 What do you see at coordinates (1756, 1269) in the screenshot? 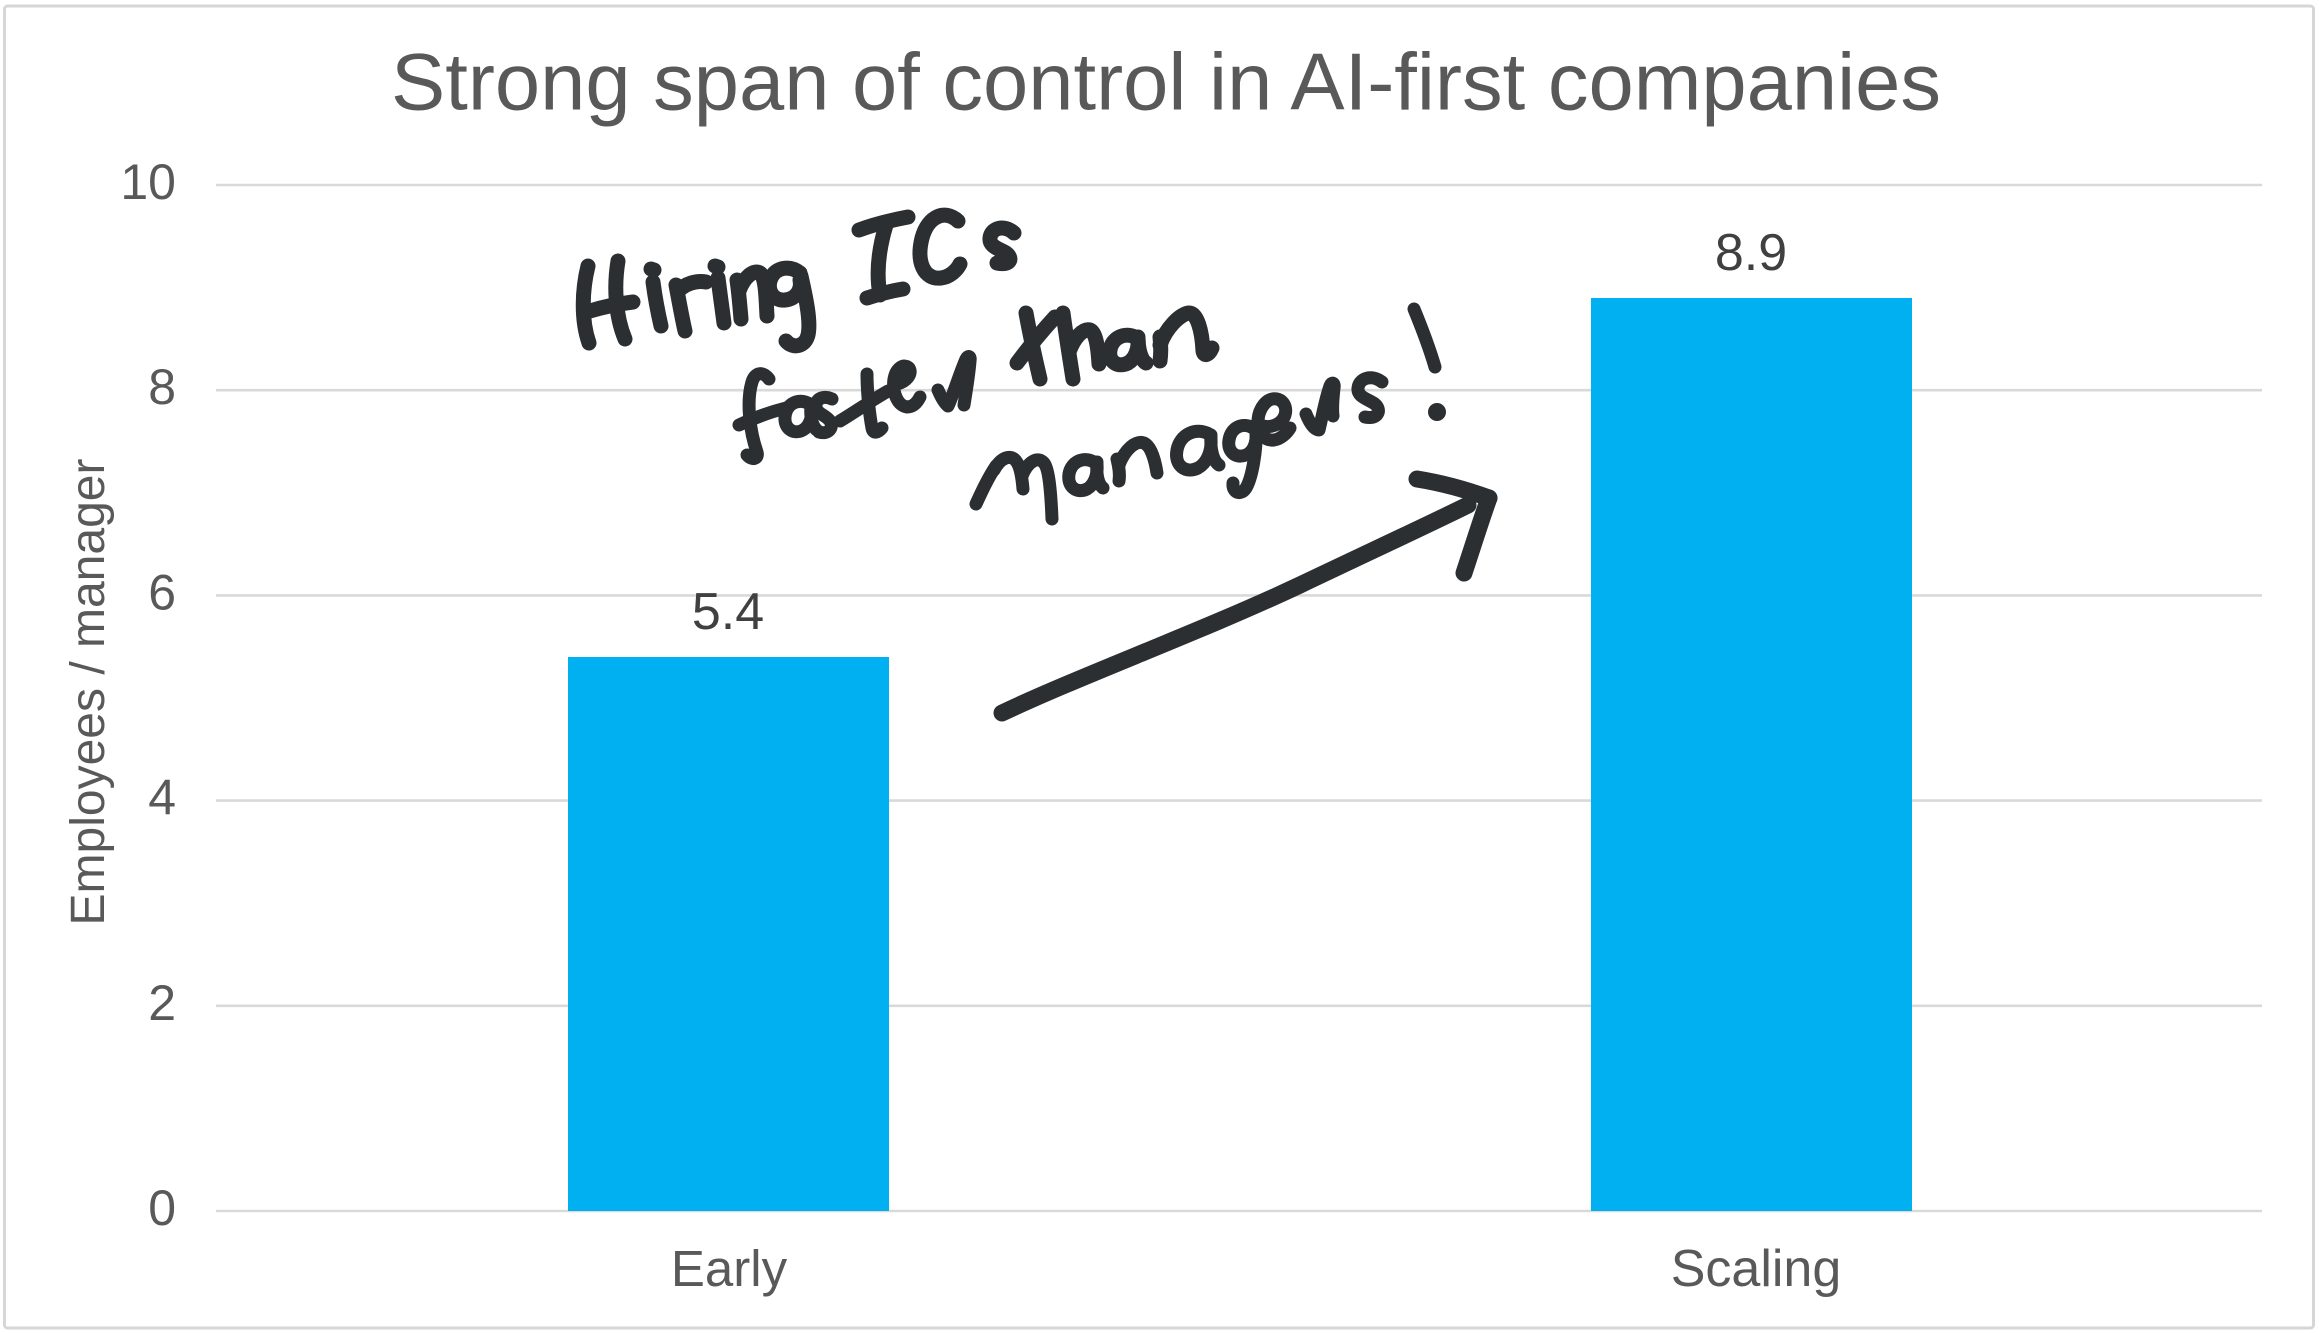
I see `svg-text: Scaling` at bounding box center [1756, 1269].